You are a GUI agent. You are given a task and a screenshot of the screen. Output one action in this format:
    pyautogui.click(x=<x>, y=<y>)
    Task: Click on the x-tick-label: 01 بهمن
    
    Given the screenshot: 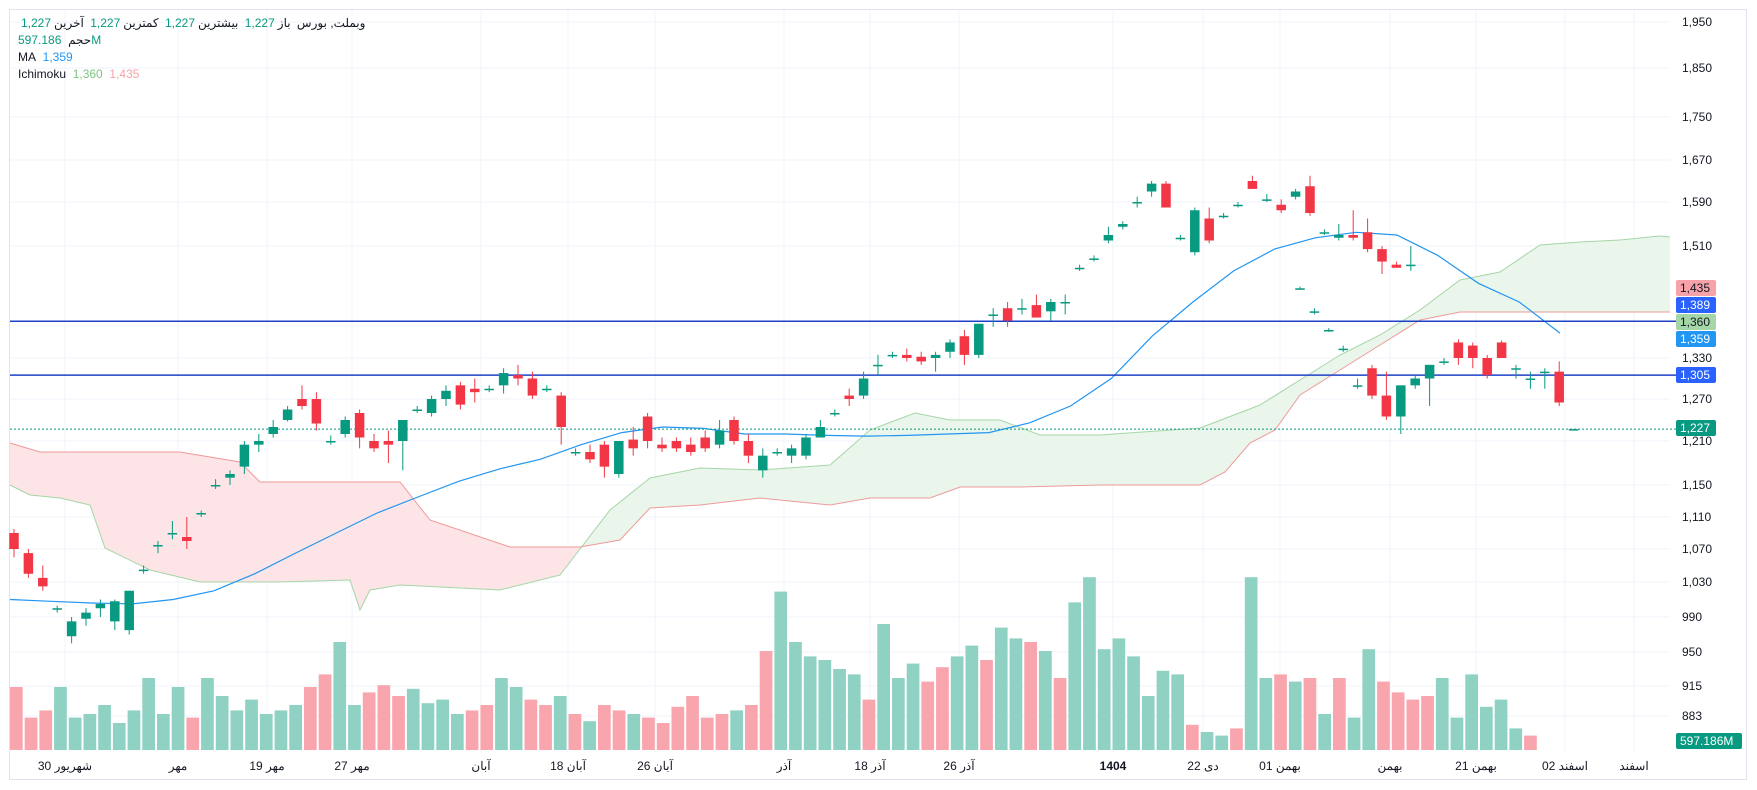 What is the action you would take?
    pyautogui.click(x=1280, y=766)
    